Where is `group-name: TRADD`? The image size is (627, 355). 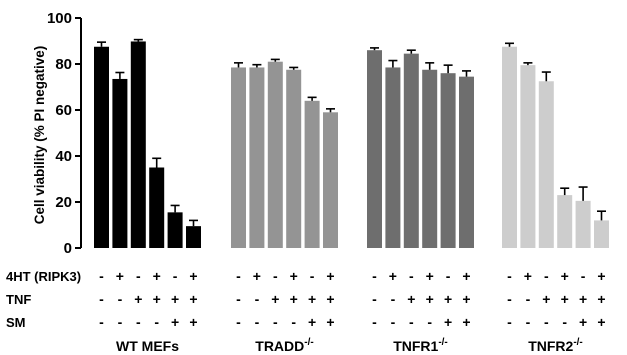 group-name: TRADD is located at coordinates (279, 346).